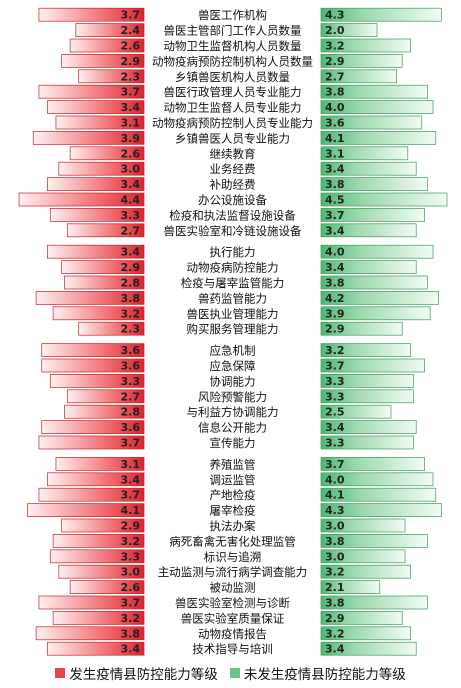 The width and height of the screenshot is (461, 688). I want to click on table-row: 2.9 2.9 动物疫病预防控制机构人员数量, so click(232, 61).